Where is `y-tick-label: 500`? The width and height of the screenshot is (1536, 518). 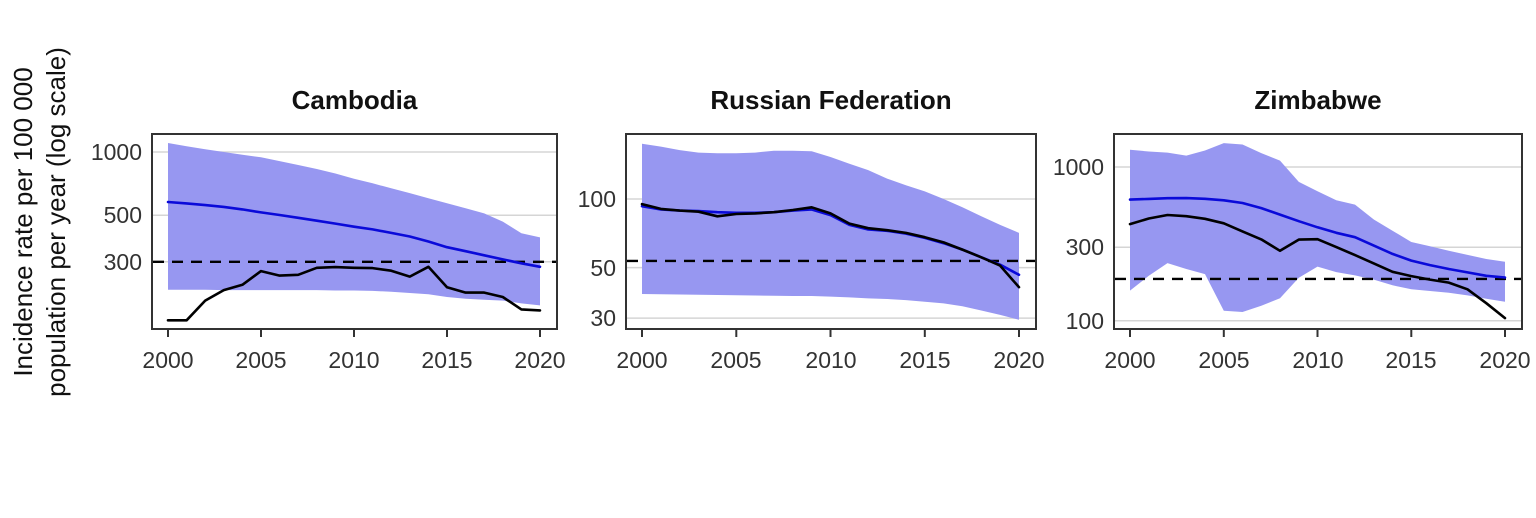
y-tick-label: 500 is located at coordinates (122, 215).